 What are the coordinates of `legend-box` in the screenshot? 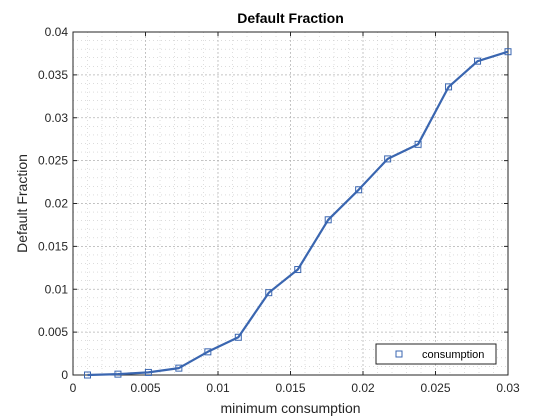 It's located at (436, 354).